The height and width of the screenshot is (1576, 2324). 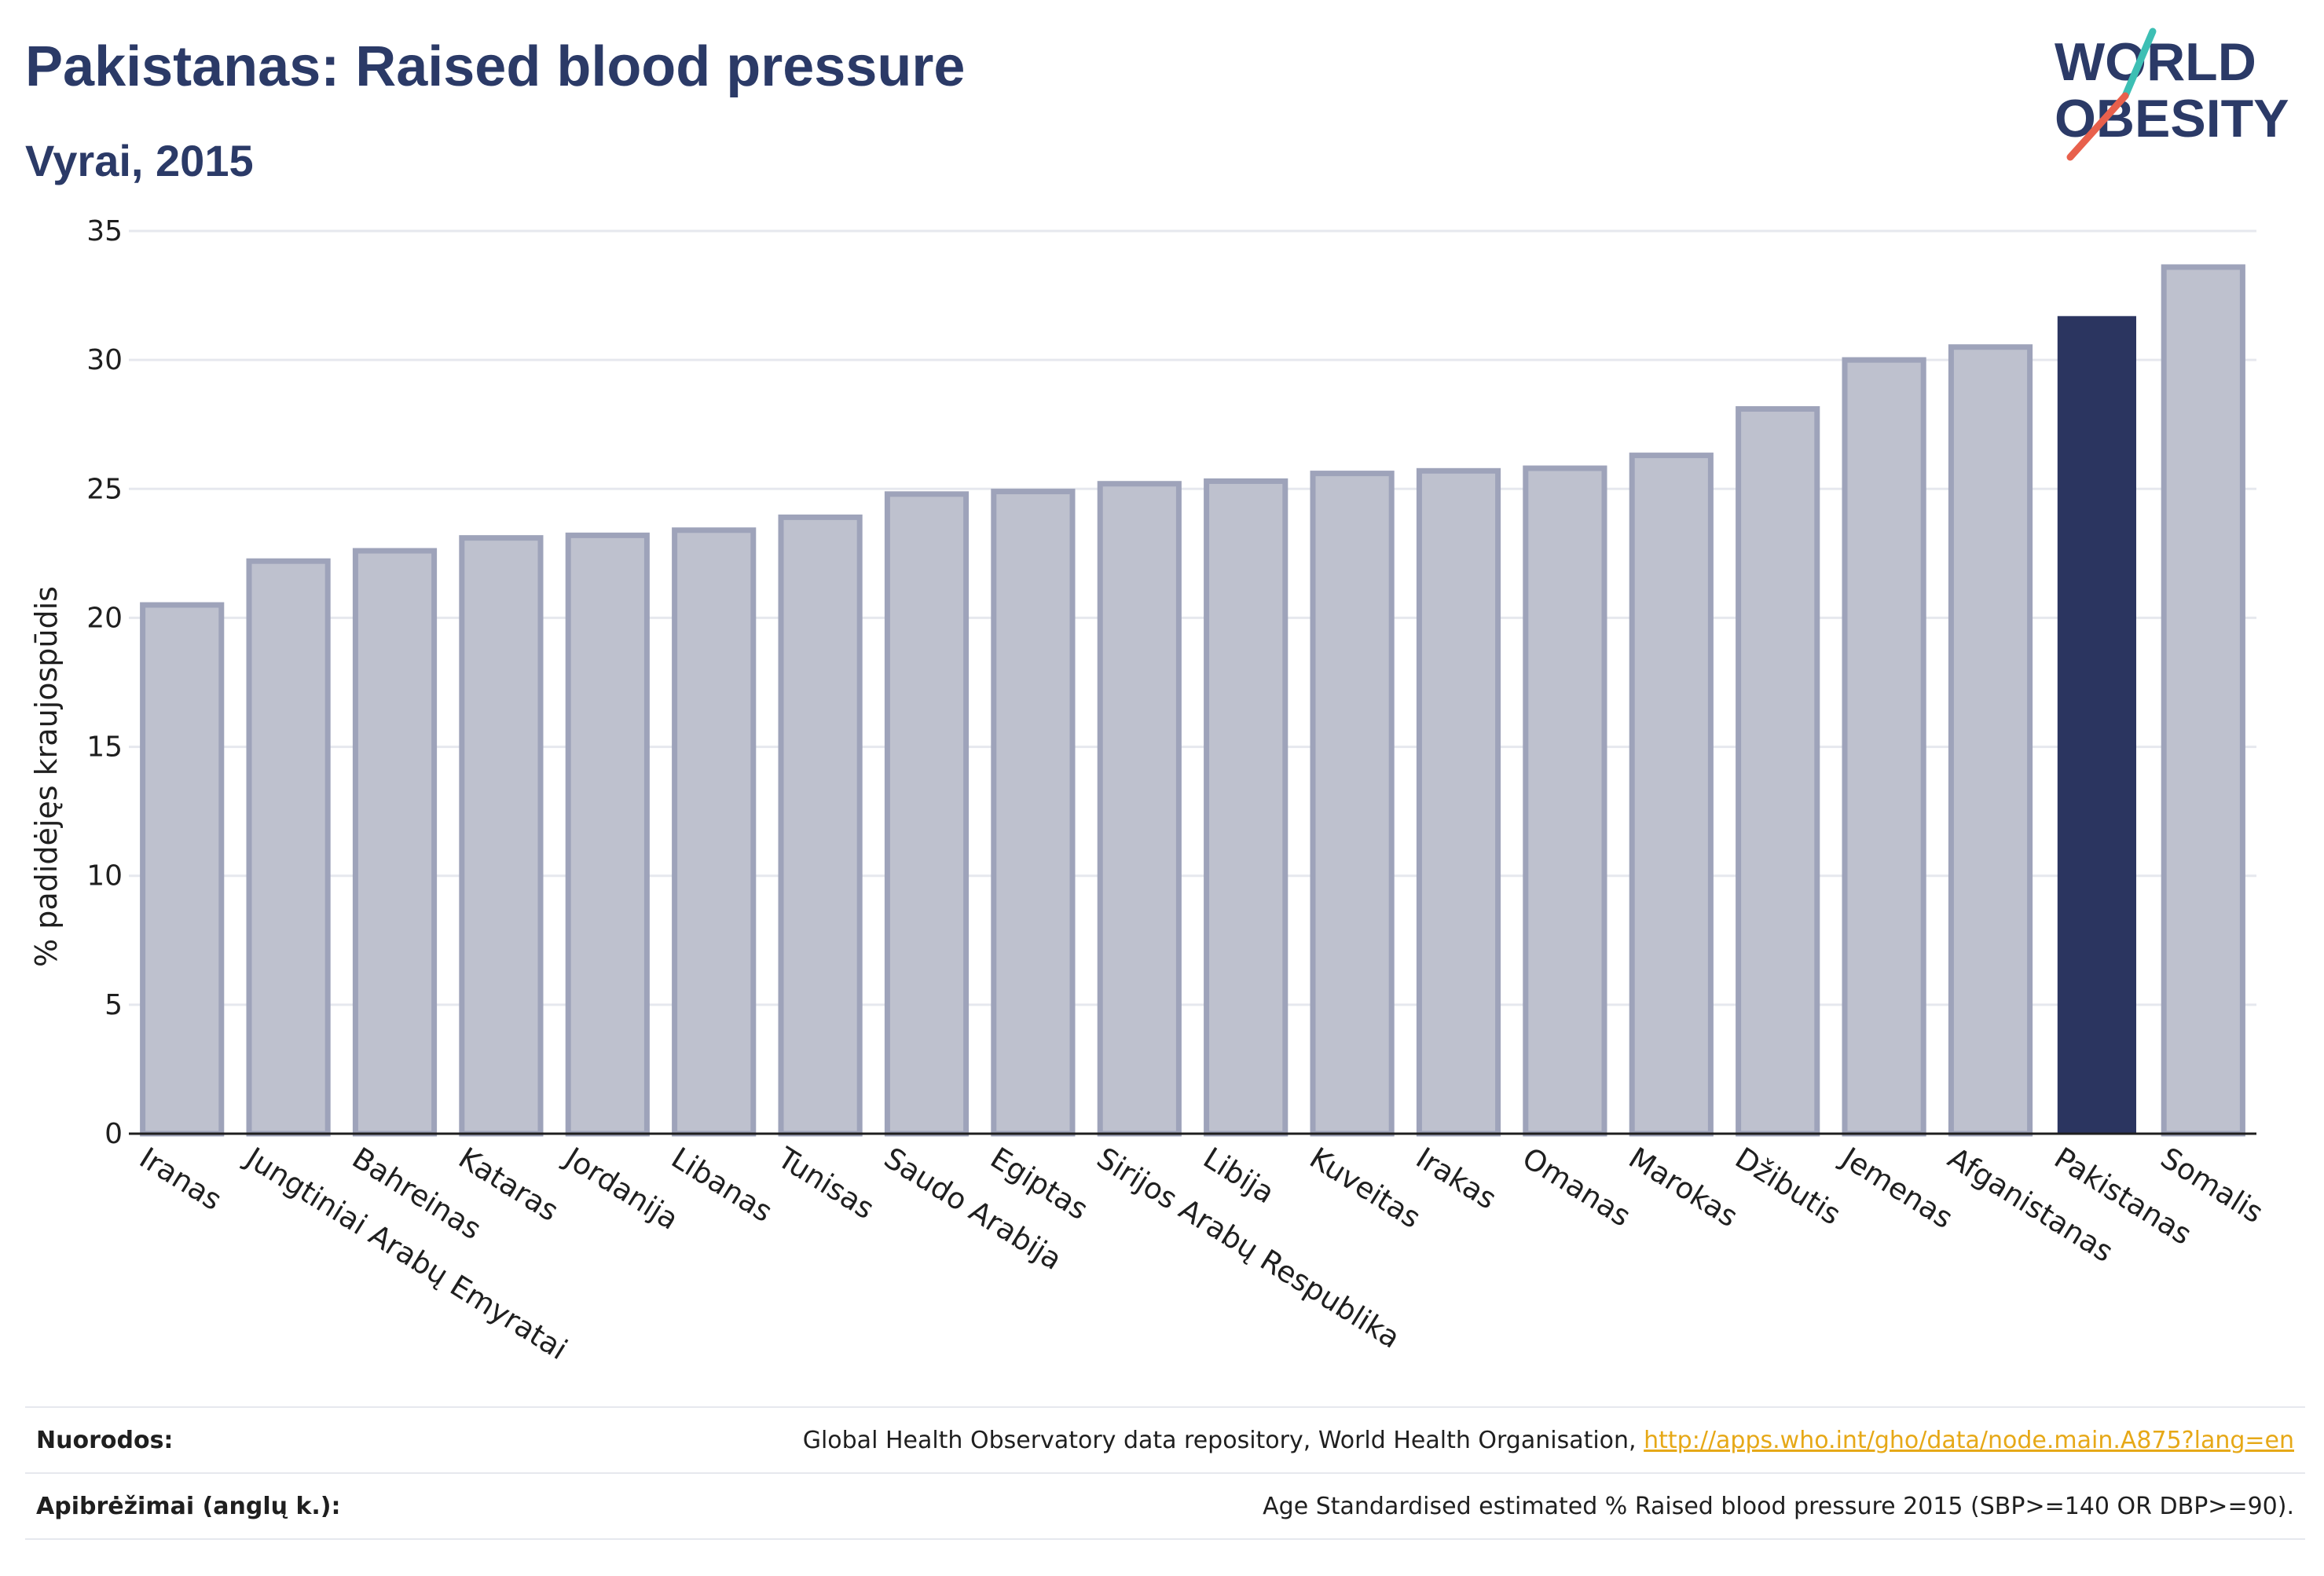 I want to click on world-obesity-logo: WORLD OBESITY, so click(x=2172, y=94).